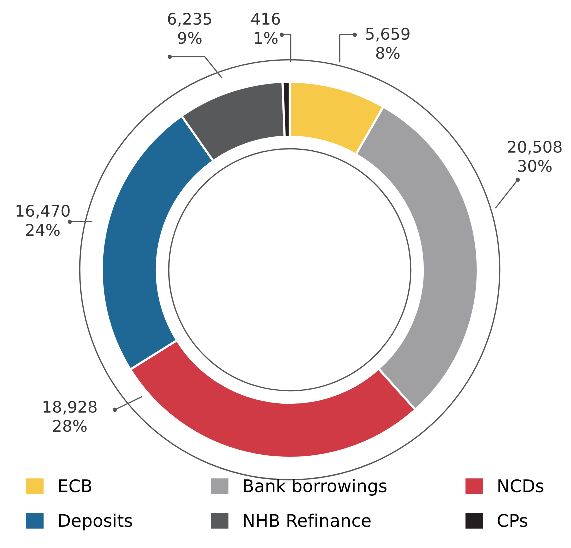 Image resolution: width=571 pixels, height=548 pixels. I want to click on legend-label: NCDs, so click(521, 486).